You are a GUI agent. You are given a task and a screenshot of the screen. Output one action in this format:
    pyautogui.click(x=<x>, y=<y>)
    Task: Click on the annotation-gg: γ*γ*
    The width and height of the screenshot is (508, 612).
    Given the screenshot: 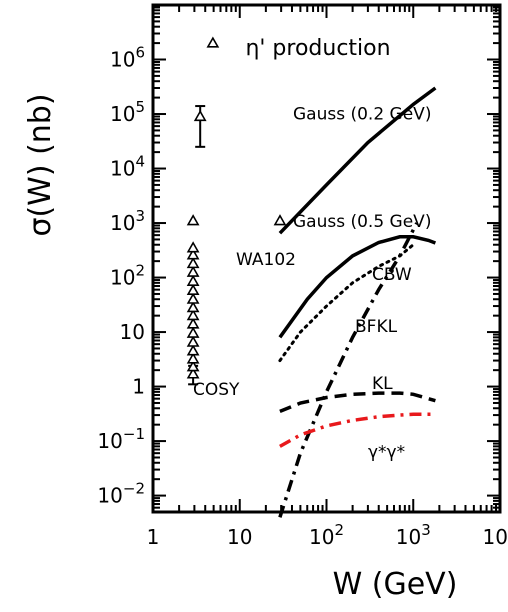 What is the action you would take?
    pyautogui.click(x=386, y=452)
    